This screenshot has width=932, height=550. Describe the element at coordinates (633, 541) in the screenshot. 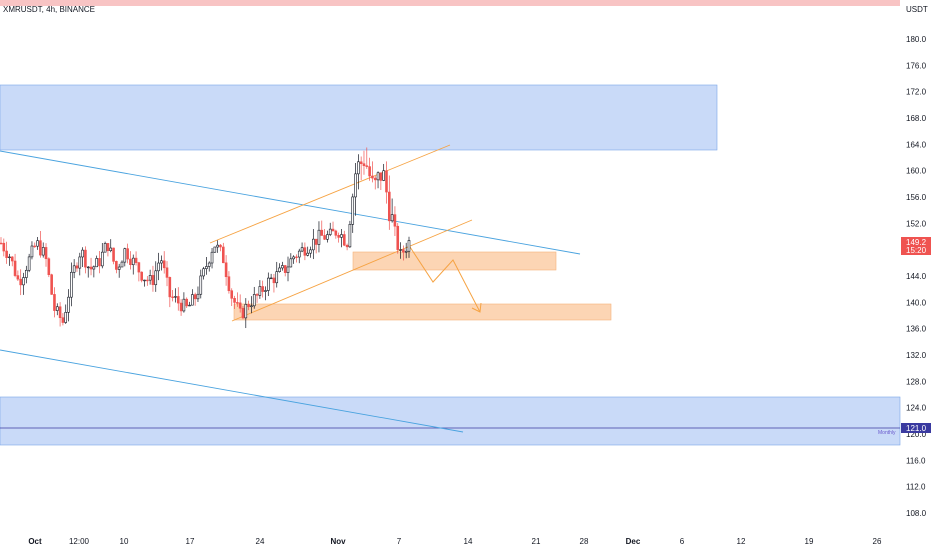

I see `time-tick-label: Dec` at that location.